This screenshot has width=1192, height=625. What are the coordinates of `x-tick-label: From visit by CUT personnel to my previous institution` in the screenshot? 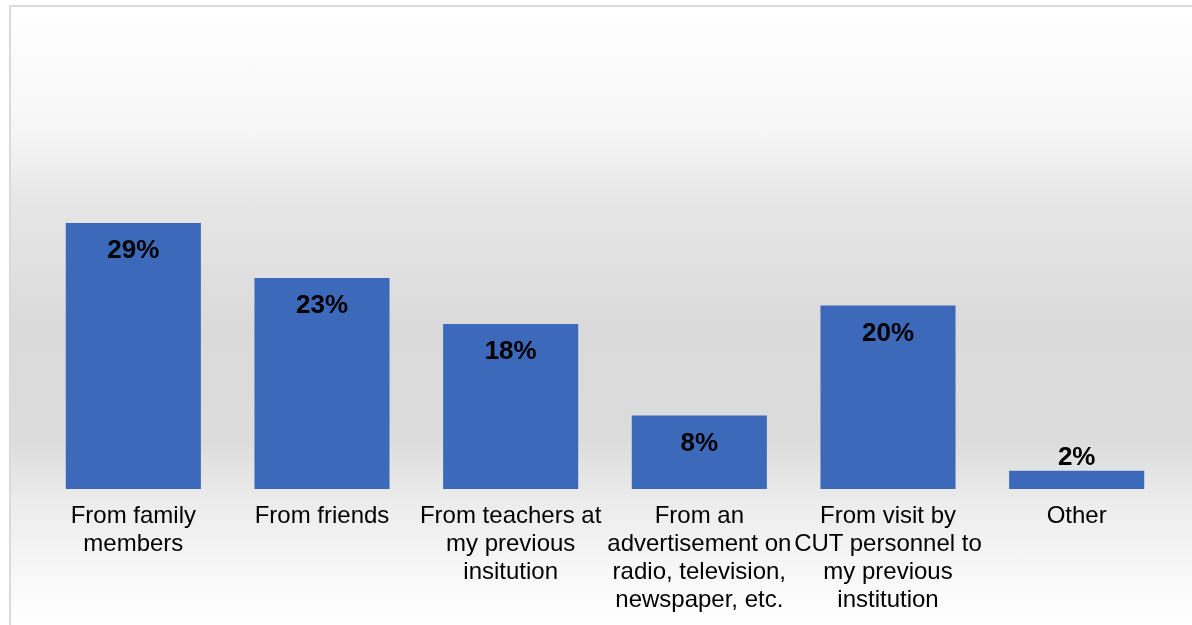 It's located at (888, 556).